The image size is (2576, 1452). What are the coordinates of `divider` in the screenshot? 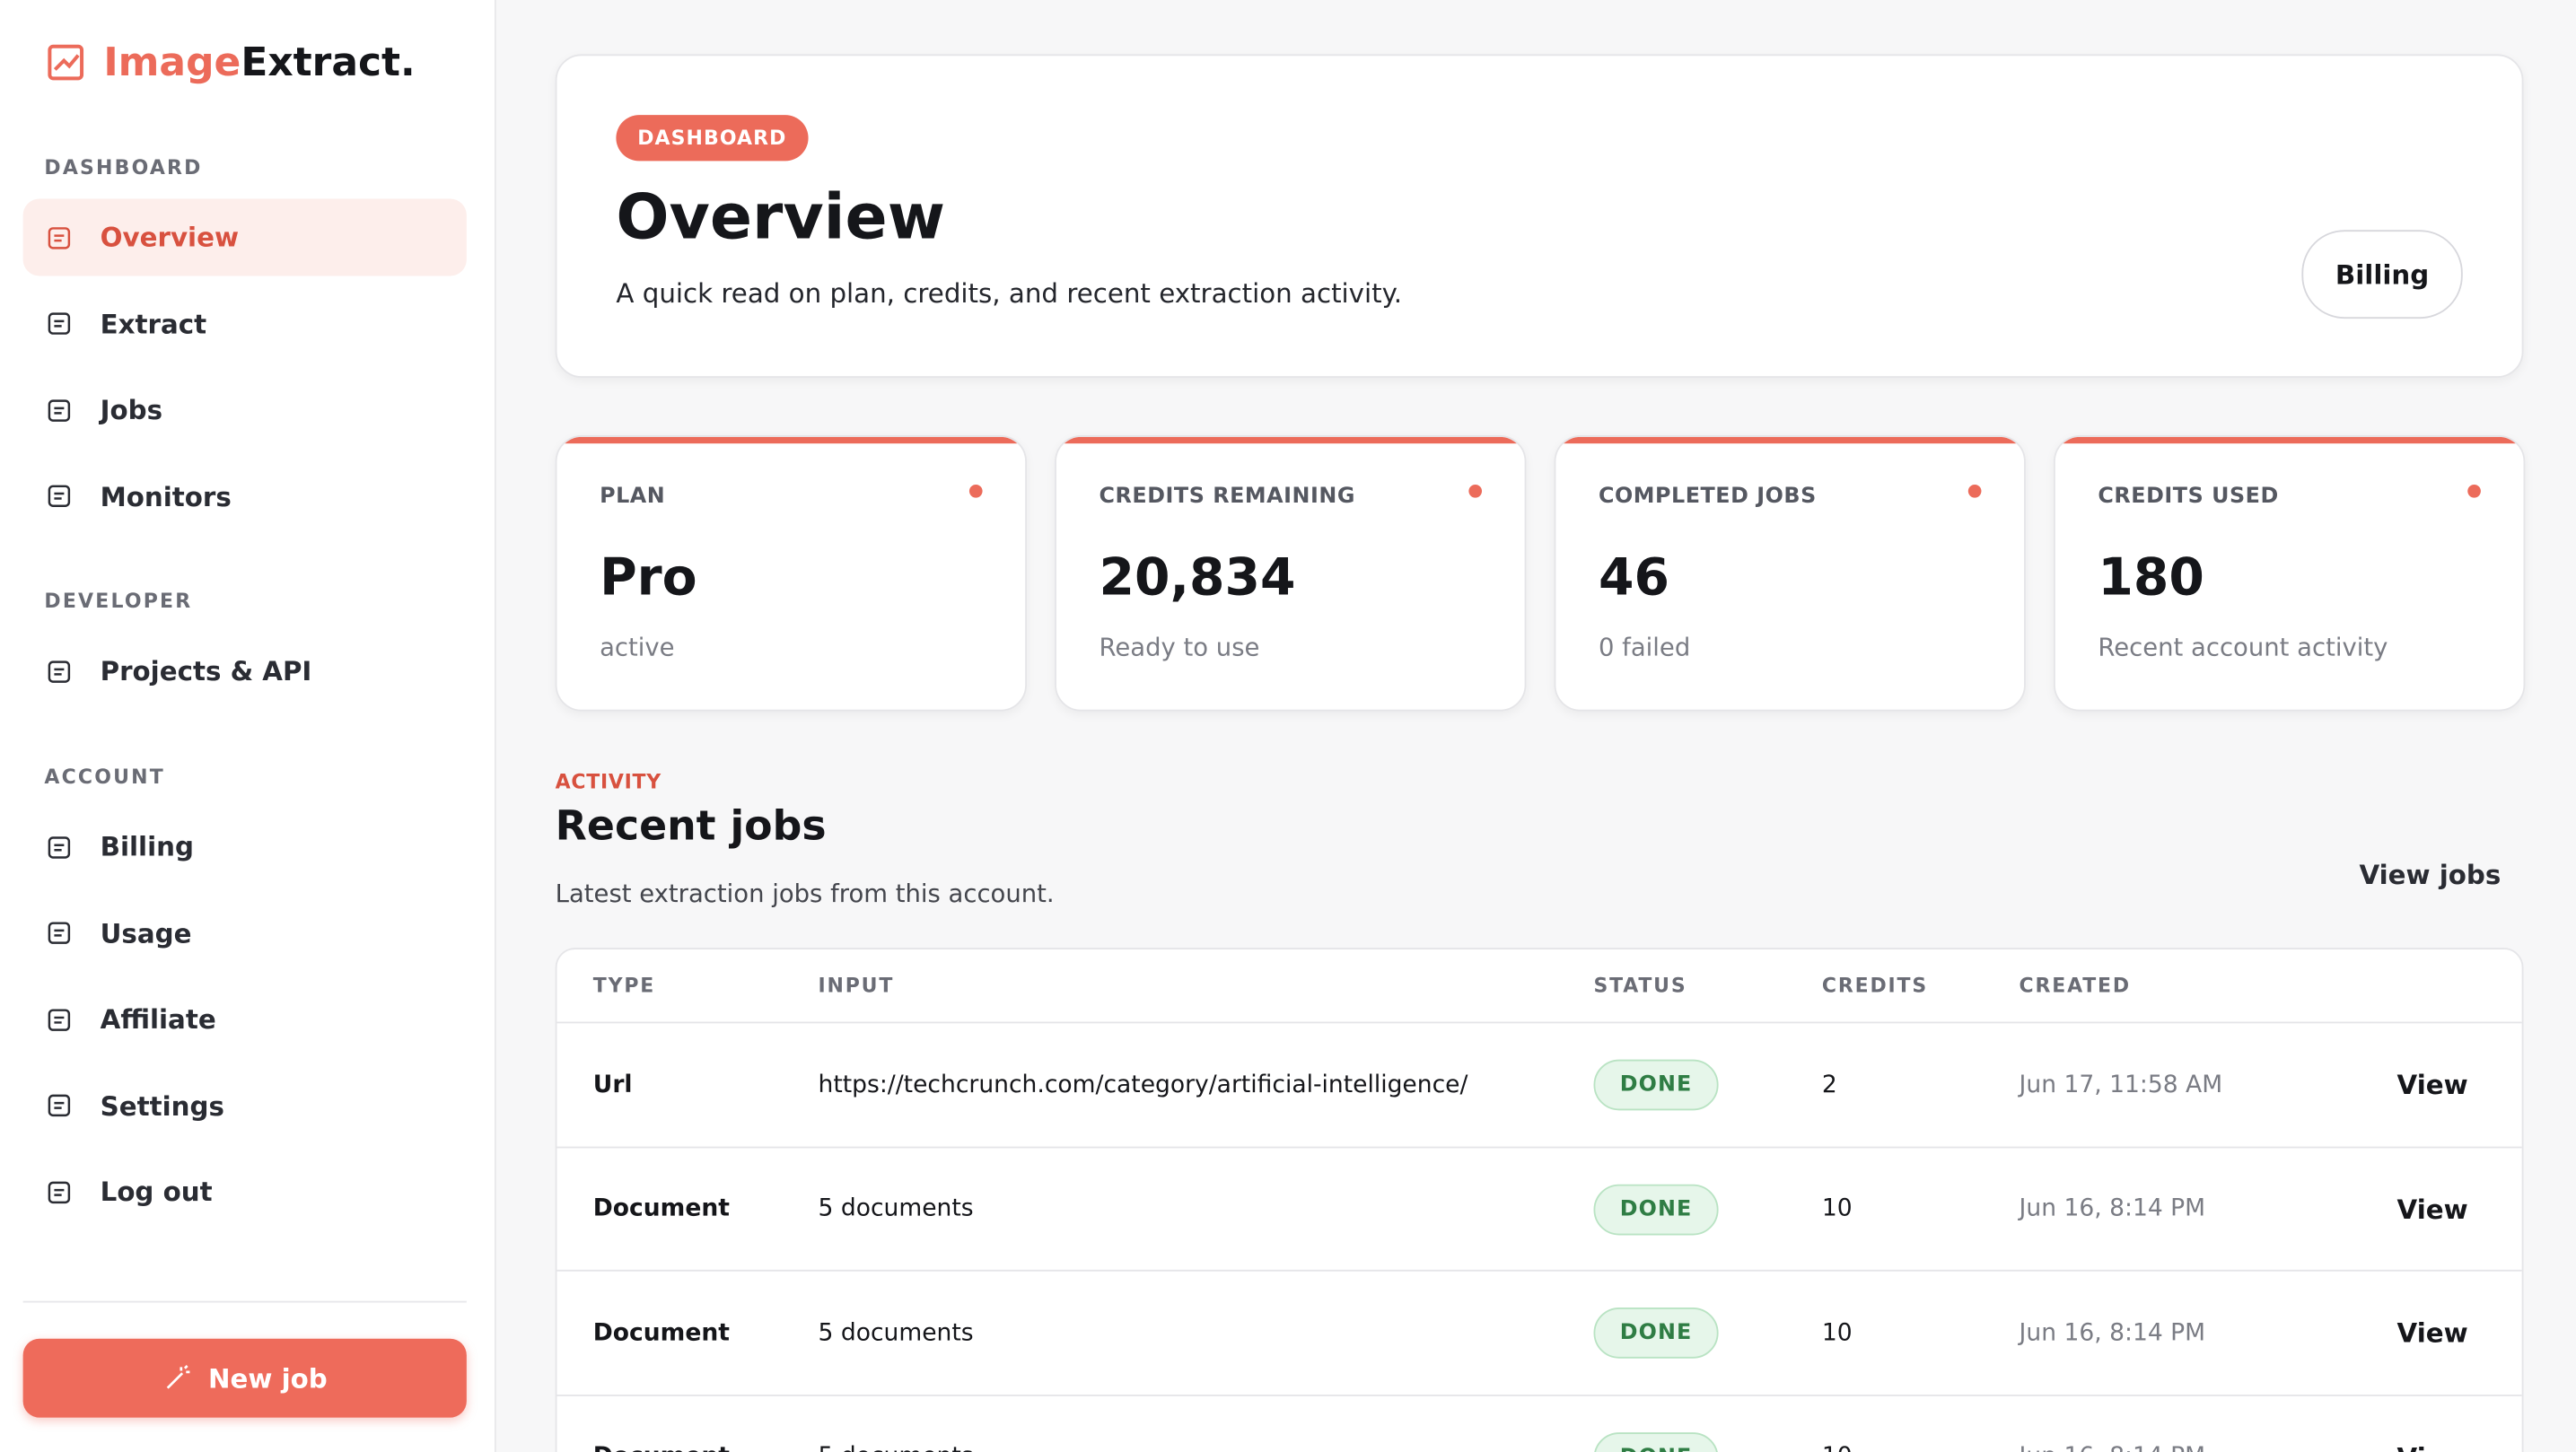 It's located at (244, 1301).